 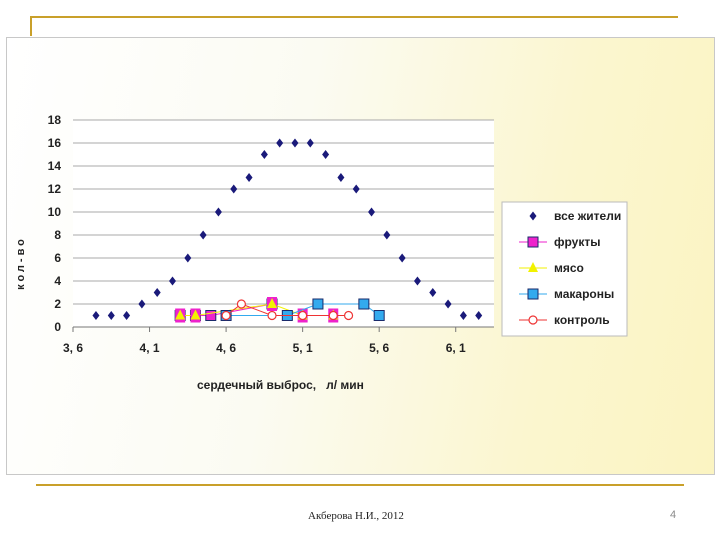 I want to click on y-axis-label: кол-во, so click(x=21, y=263).